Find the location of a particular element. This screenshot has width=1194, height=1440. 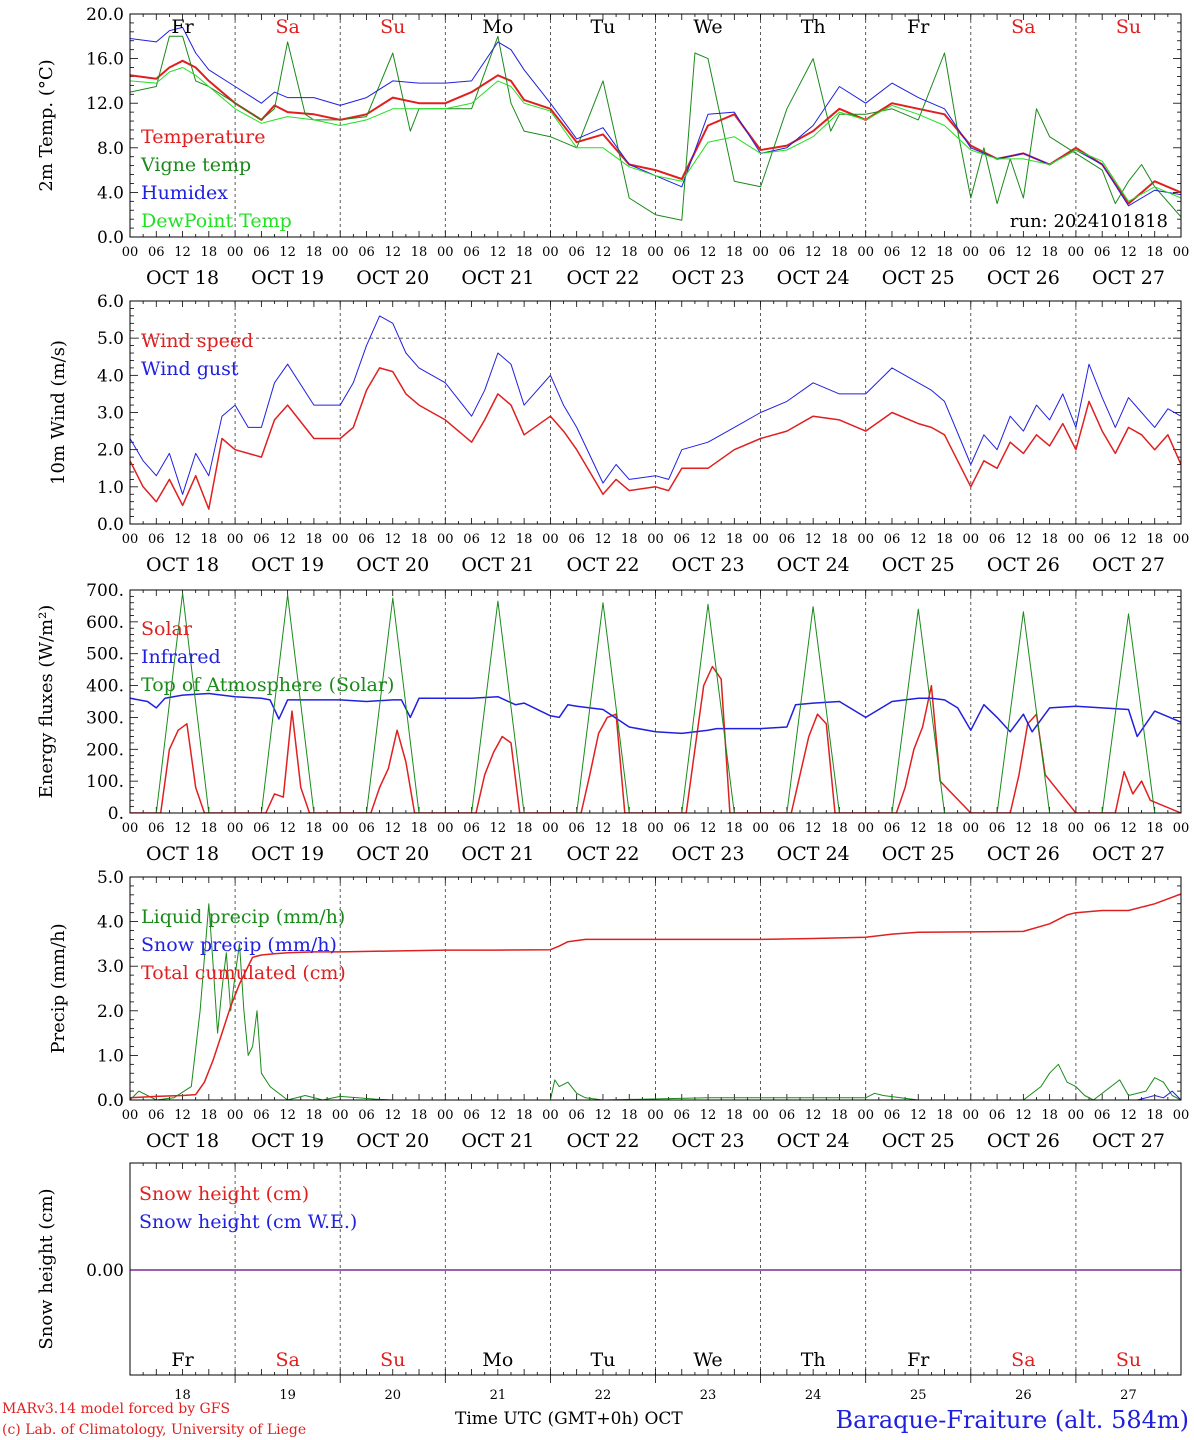

date-label: OCT 19 is located at coordinates (287, 1141).